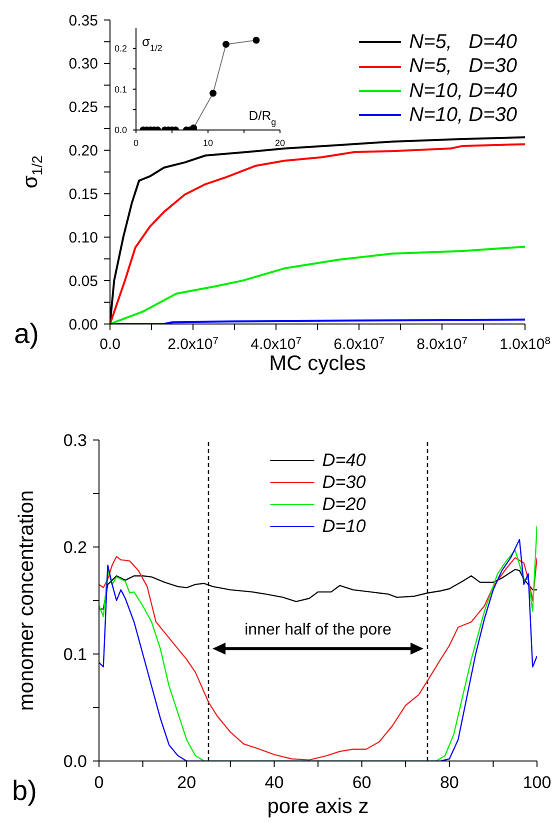 This screenshot has height=823, width=553. What do you see at coordinates (83, 107) in the screenshot?
I see `y-tick-label: 0.25` at bounding box center [83, 107].